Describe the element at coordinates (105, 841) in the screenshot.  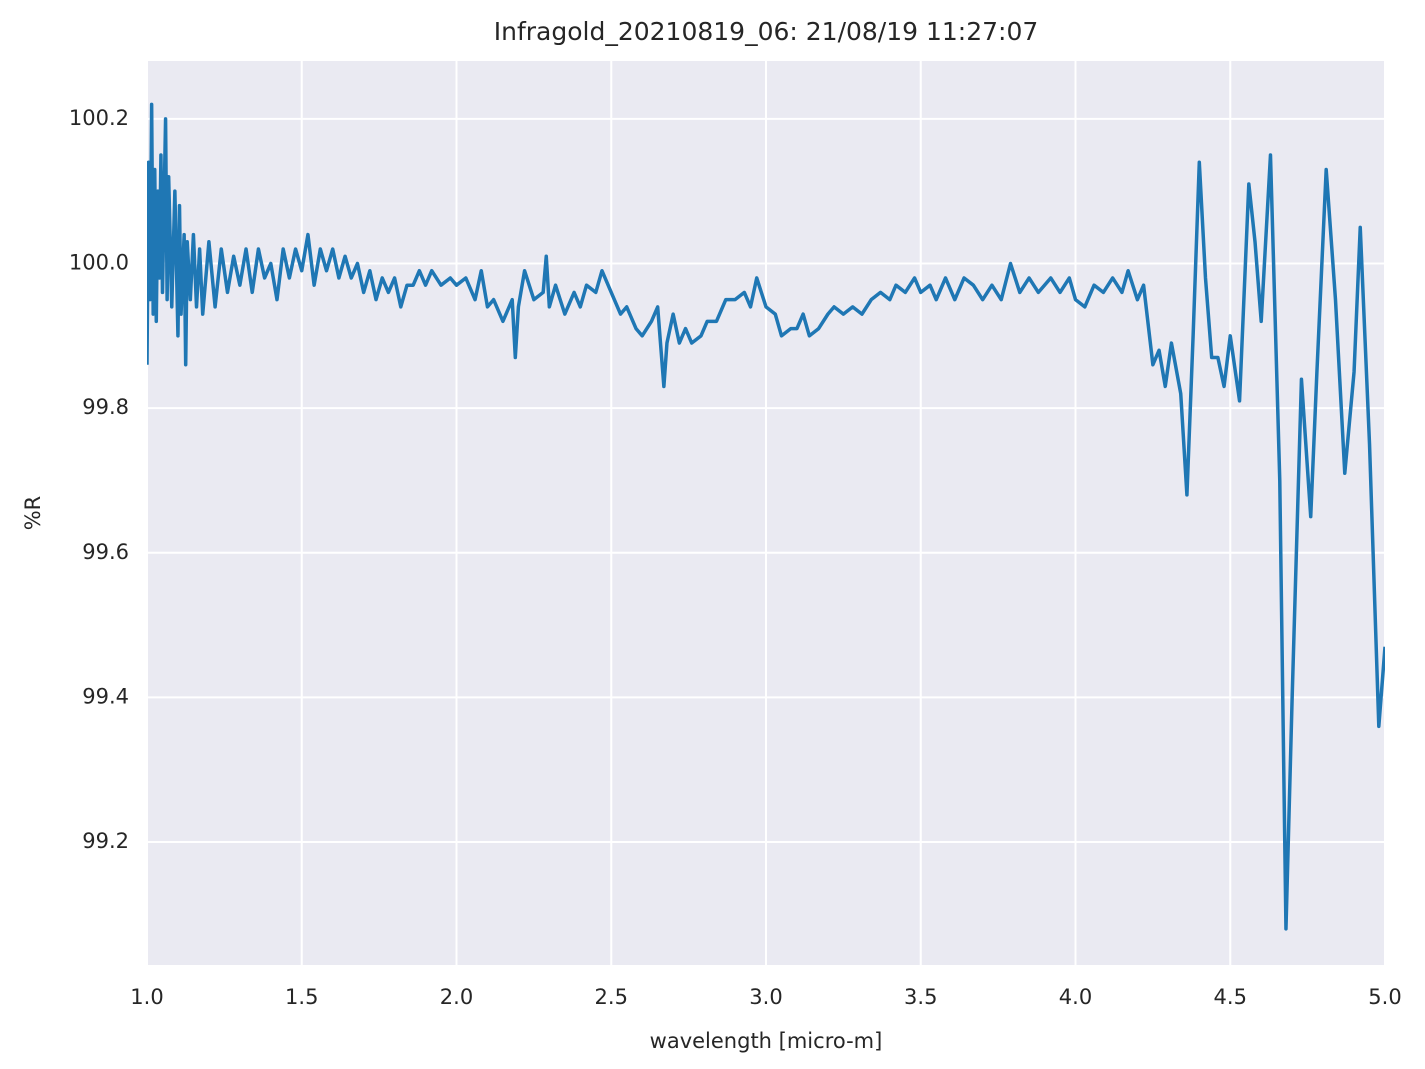
I see `y-tick-label: 99.2` at that location.